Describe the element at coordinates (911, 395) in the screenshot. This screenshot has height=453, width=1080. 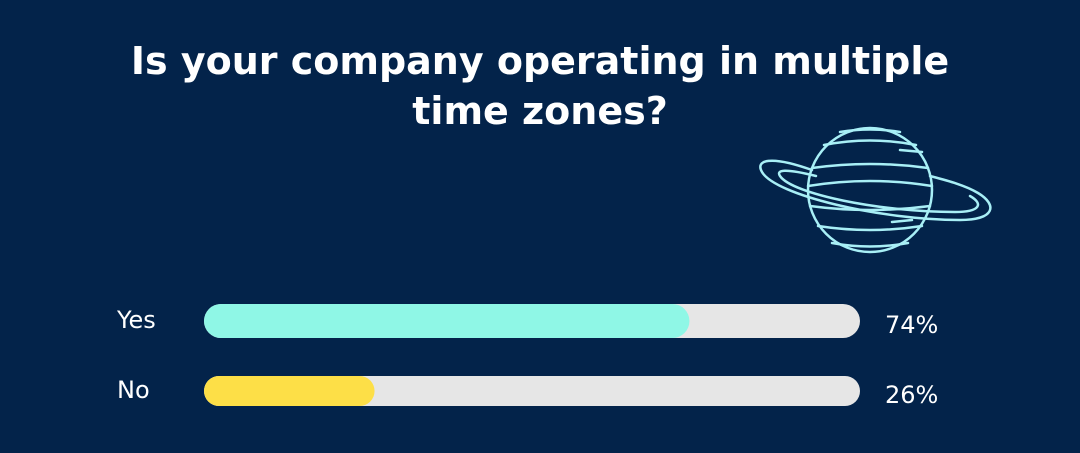
I see `value-label: 26%` at that location.